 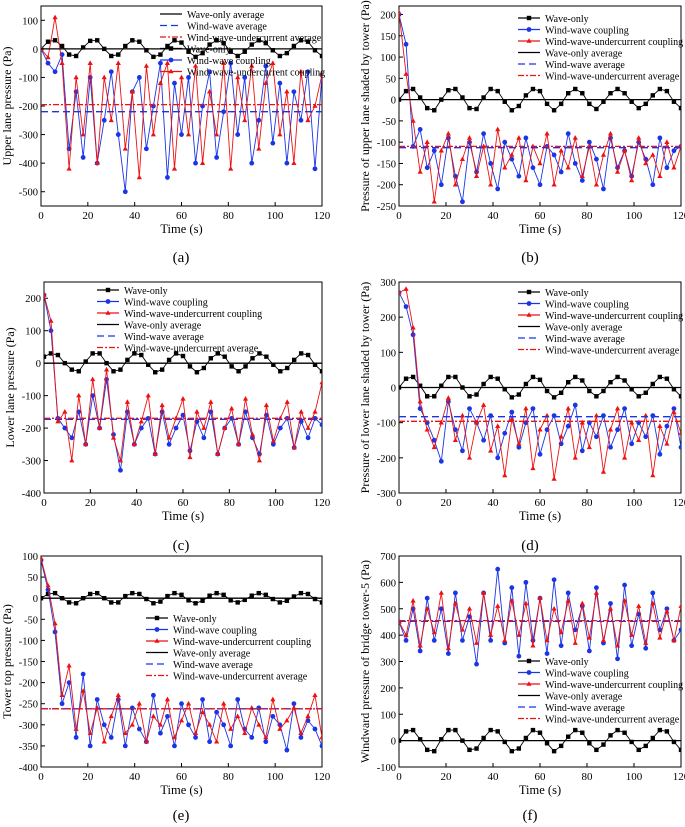 I want to click on x-tick-label: 60, so click(x=182, y=777).